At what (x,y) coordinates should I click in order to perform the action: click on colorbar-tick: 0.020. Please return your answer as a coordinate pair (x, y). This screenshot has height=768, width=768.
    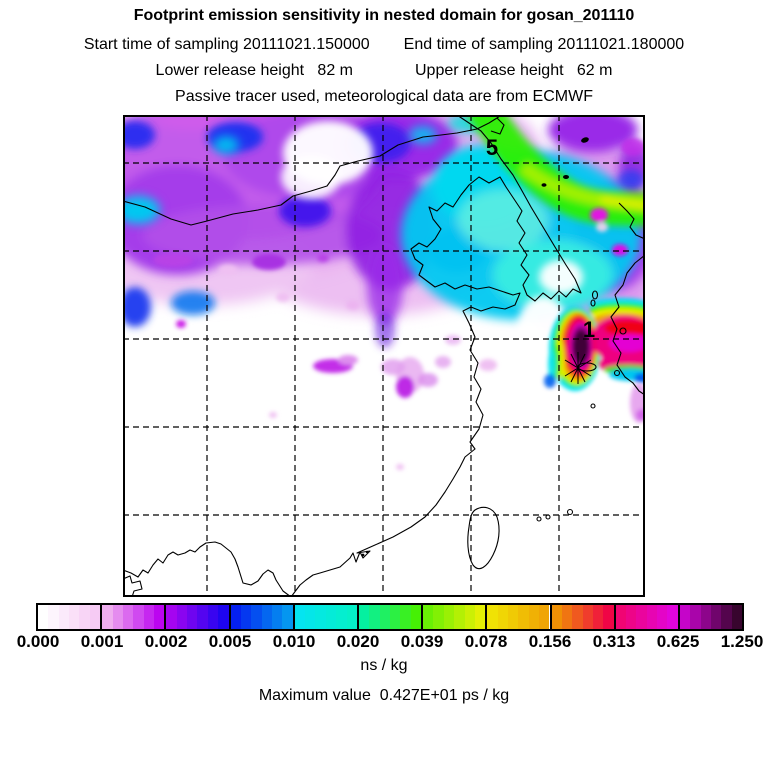
    Looking at the image, I should click on (358, 641).